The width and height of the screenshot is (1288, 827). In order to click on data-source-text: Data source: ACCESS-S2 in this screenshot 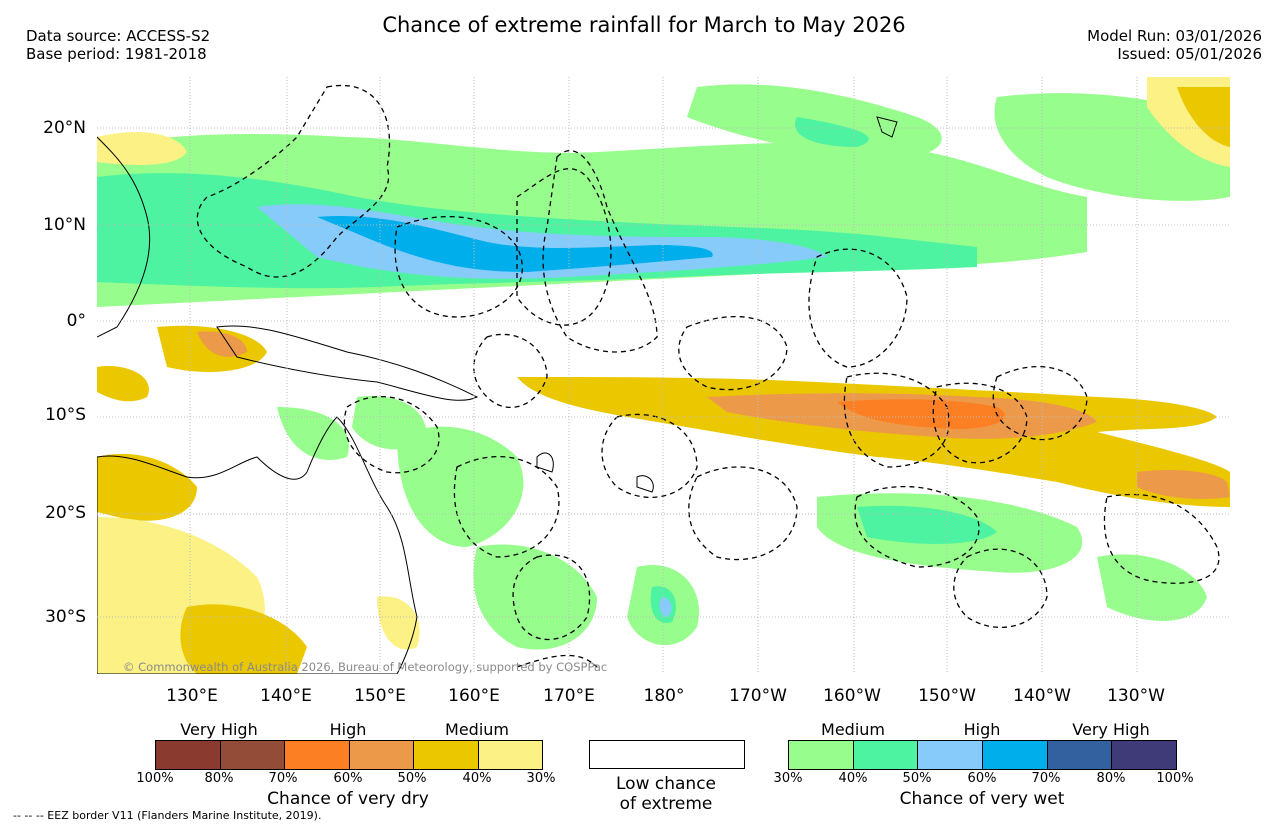, I will do `click(118, 36)`.